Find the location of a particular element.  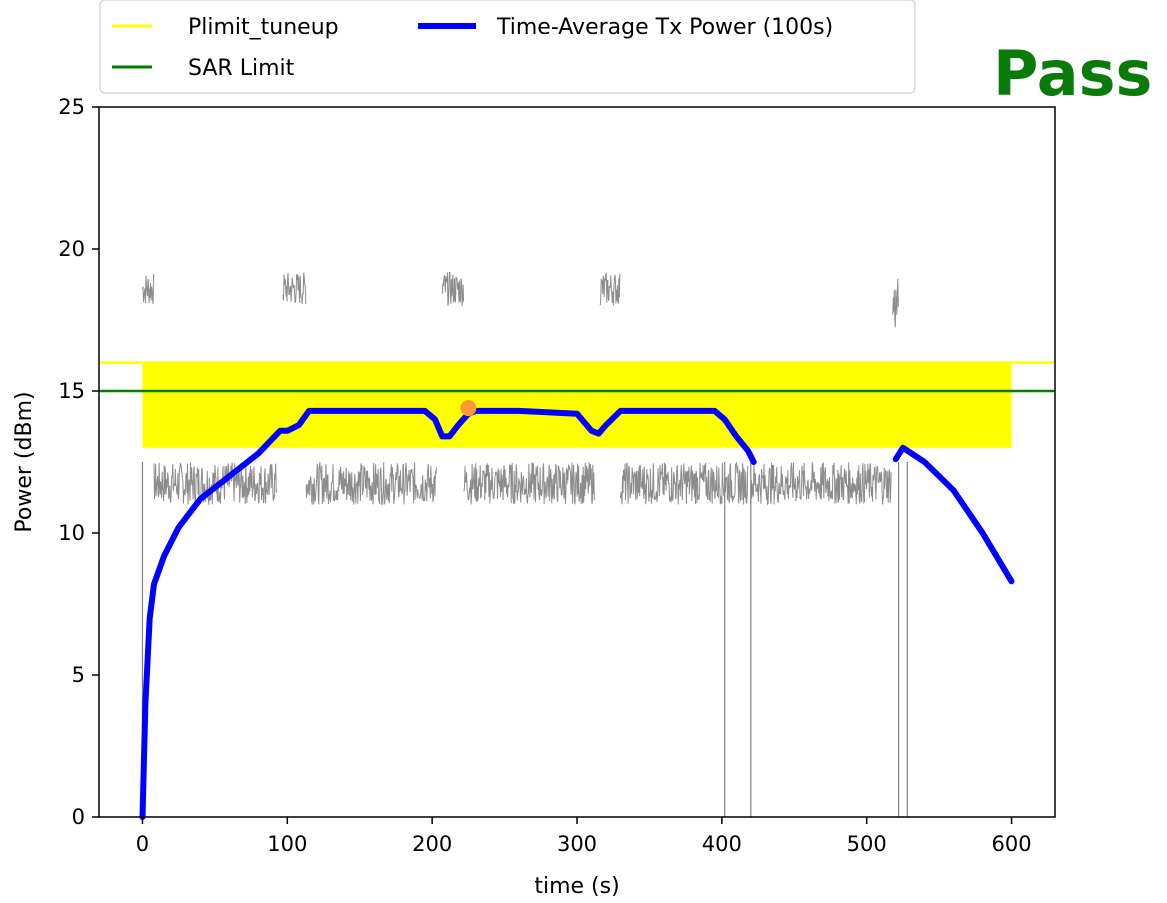

x-tick-label-1: 100 is located at coordinates (287, 844).